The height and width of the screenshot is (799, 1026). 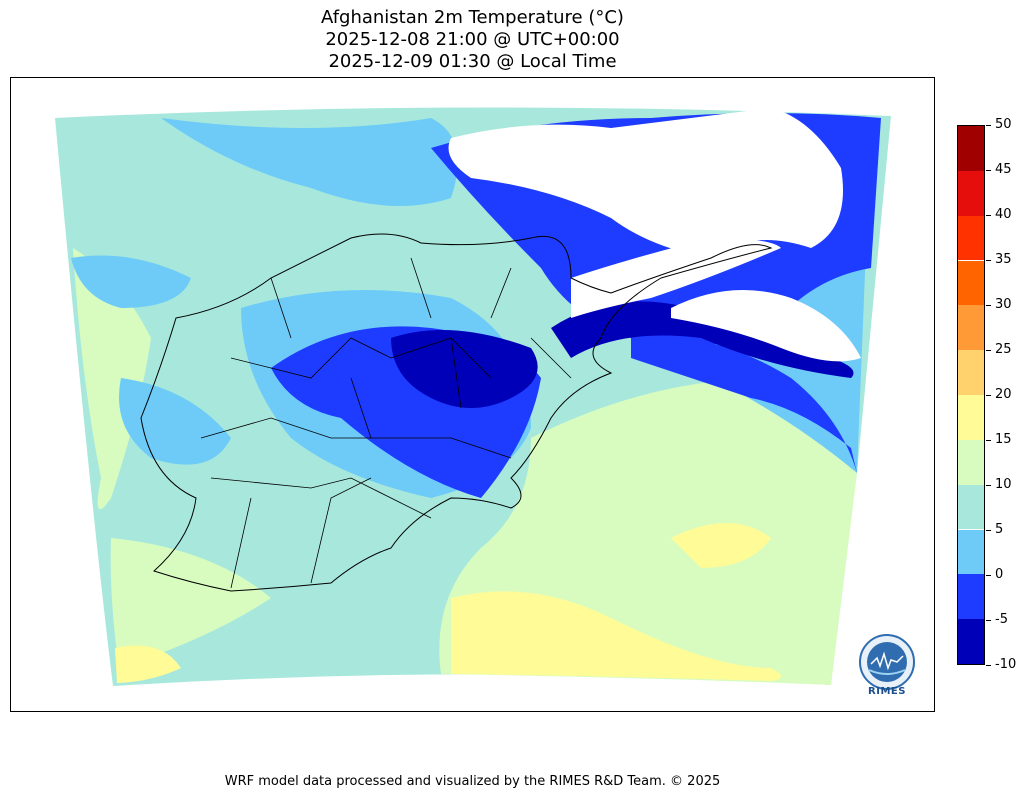 I want to click on legend-tick-label: 30, so click(x=1003, y=304).